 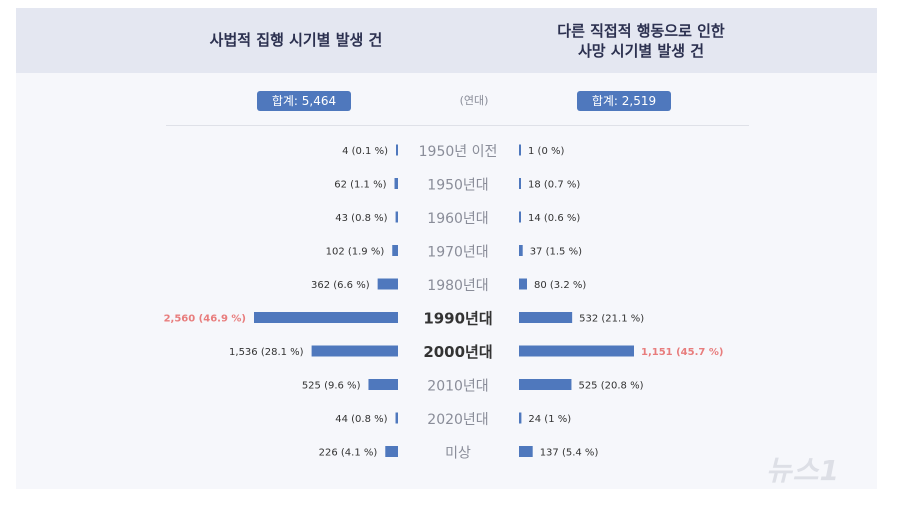 What do you see at coordinates (457, 319) in the screenshot?
I see `decade-label: 1990년대` at bounding box center [457, 319].